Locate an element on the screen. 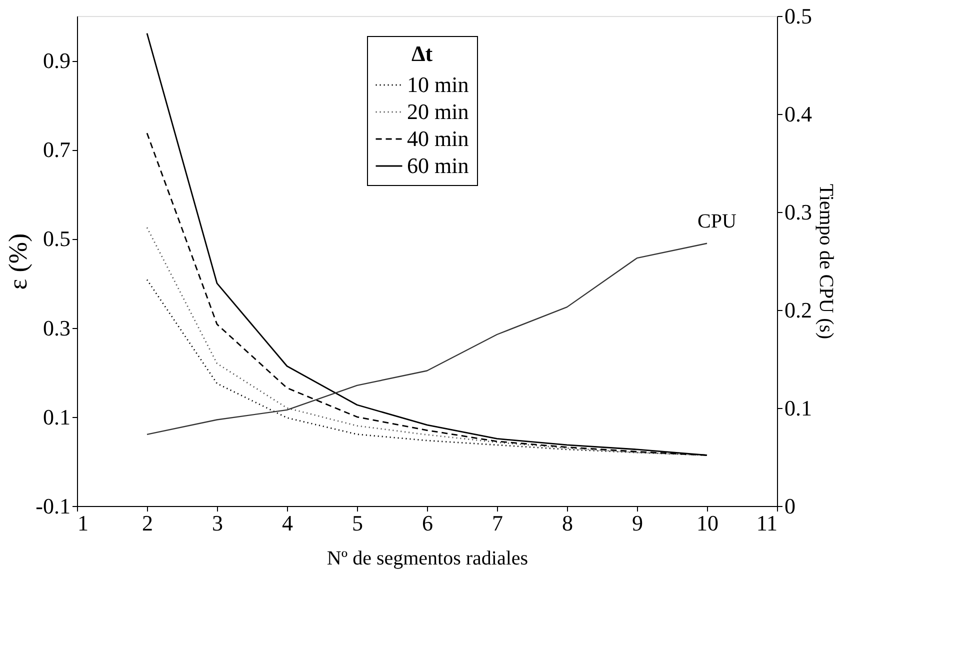 The height and width of the screenshot is (655, 980). y-tick-label: 0.9 is located at coordinates (56, 61).